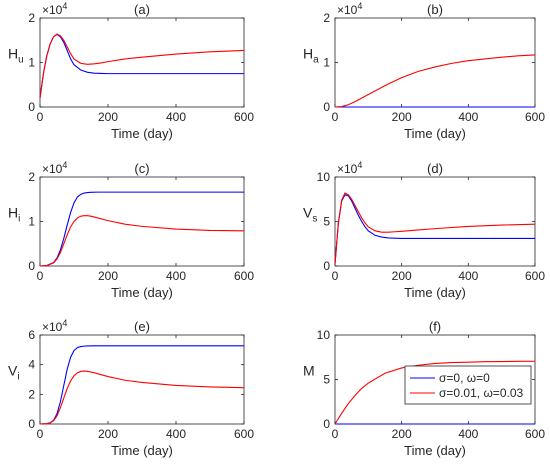 The height and width of the screenshot is (468, 550). What do you see at coordinates (309, 371) in the screenshot?
I see `y-axis-label: M` at bounding box center [309, 371].